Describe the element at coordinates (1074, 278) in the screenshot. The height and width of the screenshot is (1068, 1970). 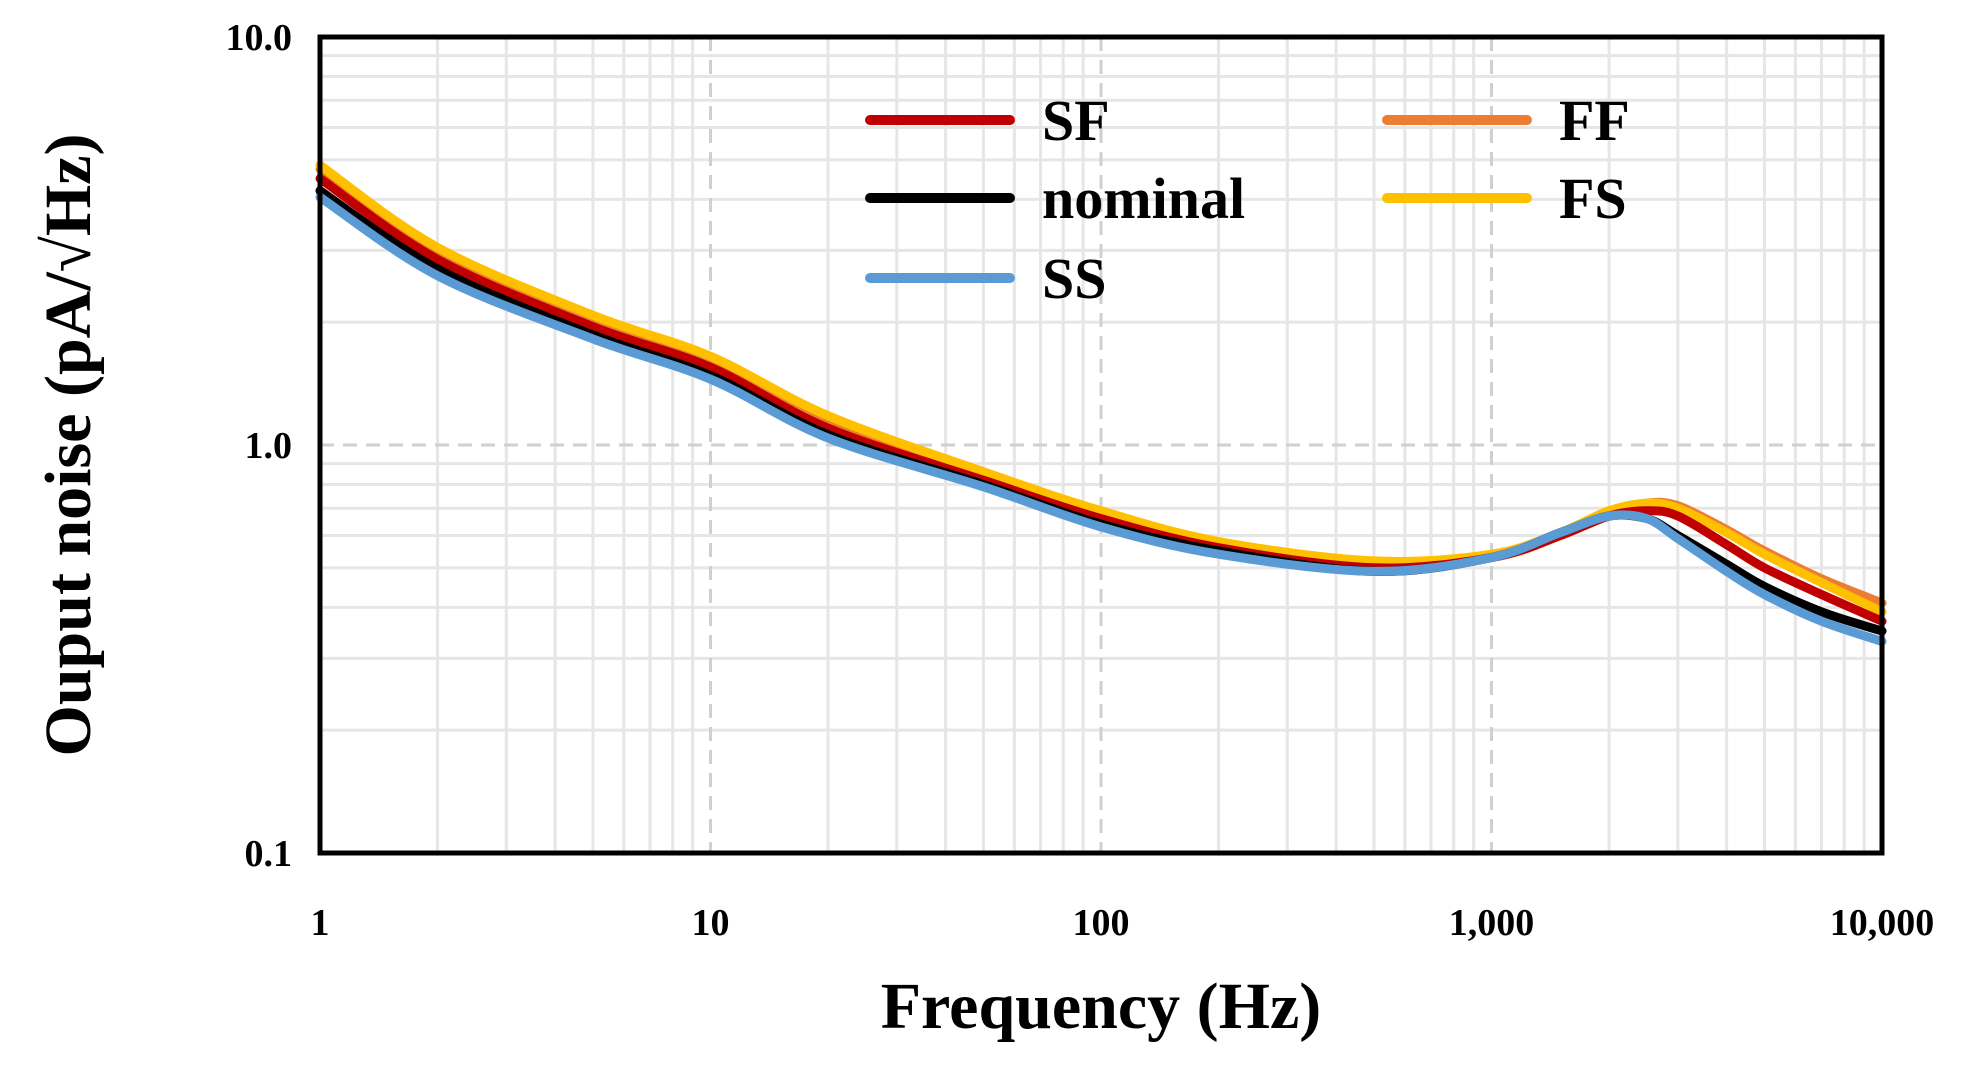
I see `legend-label: SS` at that location.